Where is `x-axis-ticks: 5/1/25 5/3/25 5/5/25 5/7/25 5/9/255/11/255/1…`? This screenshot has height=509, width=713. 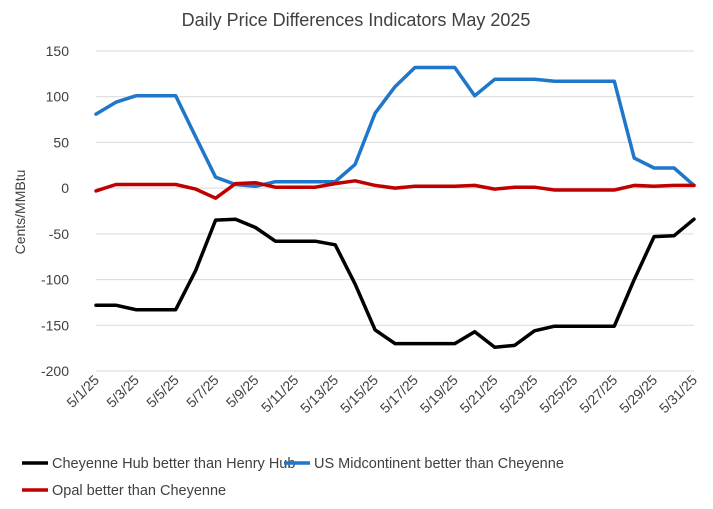
x-axis-ticks: 5/1/25 5/3/25 5/5/25 5/7/25 5/9/255/11/255/1… is located at coordinates (381, 394).